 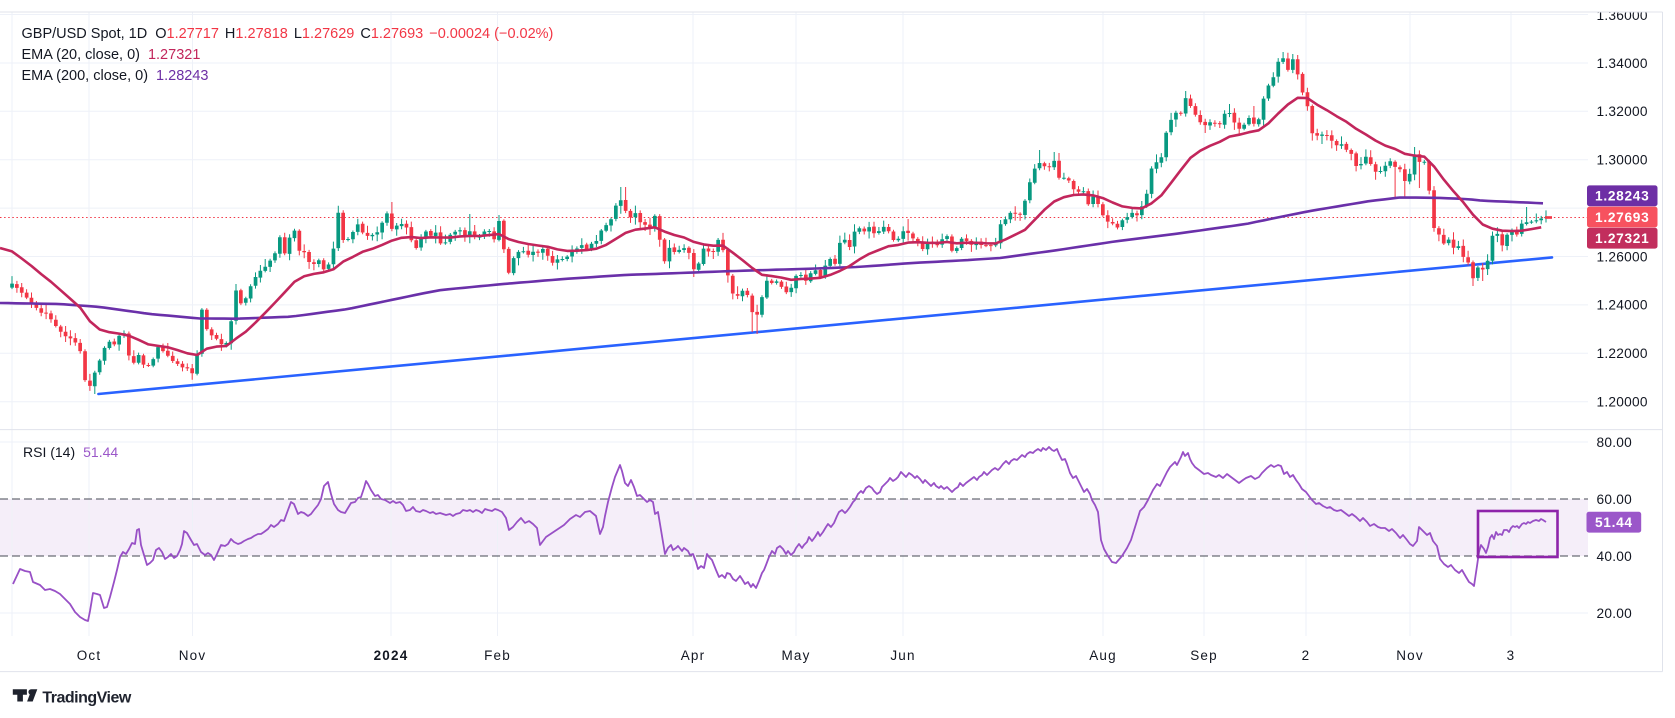 I want to click on svg-text: TradingView, so click(x=87, y=698).